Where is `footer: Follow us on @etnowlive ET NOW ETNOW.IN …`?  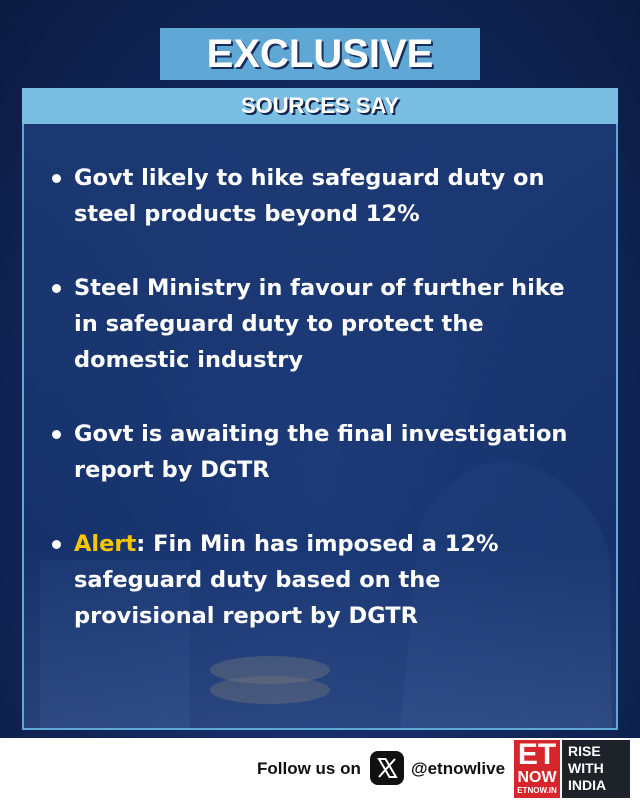
footer: Follow us on @etnowlive ET NOW ETNOW.IN … is located at coordinates (320, 769).